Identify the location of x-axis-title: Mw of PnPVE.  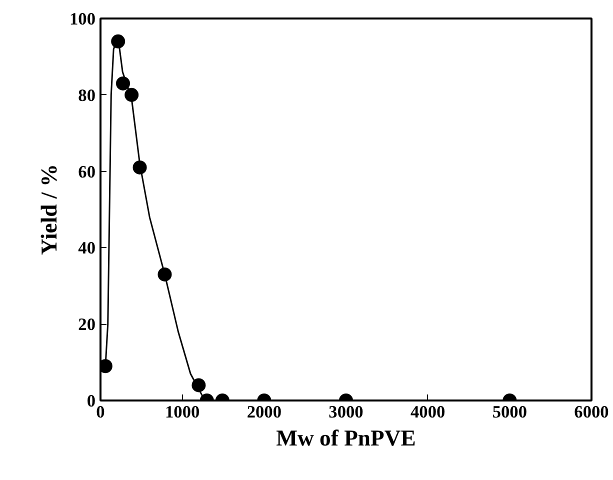
(346, 438).